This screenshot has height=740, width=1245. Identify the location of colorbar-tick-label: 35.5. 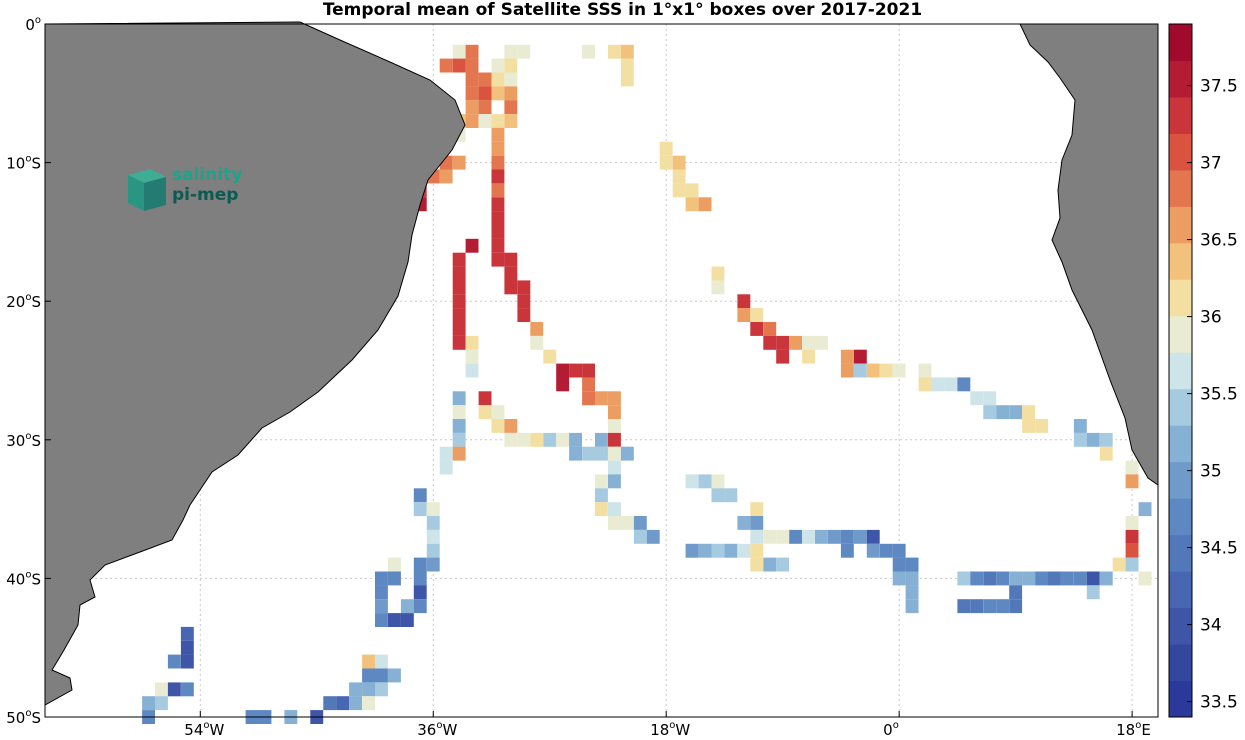
(1219, 395).